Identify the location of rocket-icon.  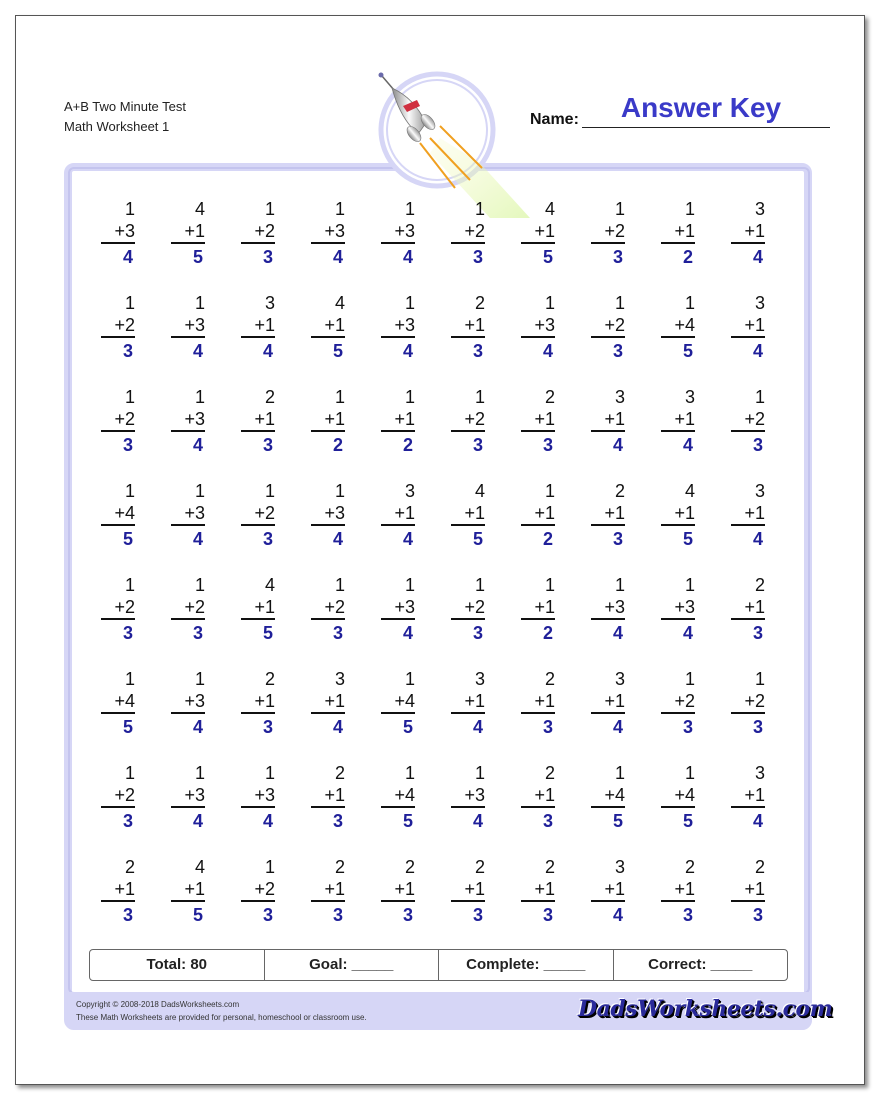
(454, 144).